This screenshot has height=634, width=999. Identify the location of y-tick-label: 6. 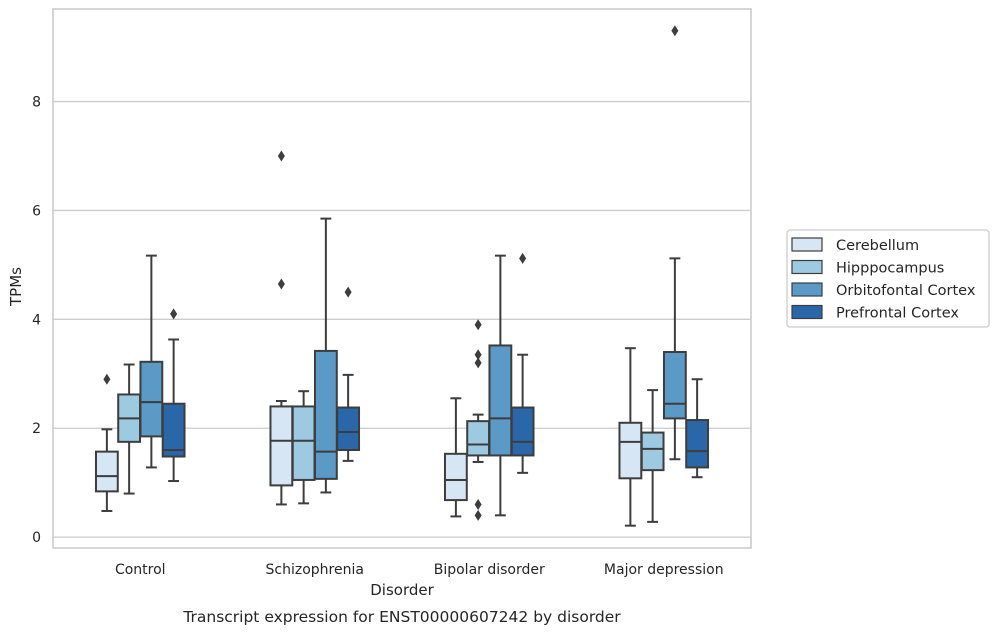
(36, 211).